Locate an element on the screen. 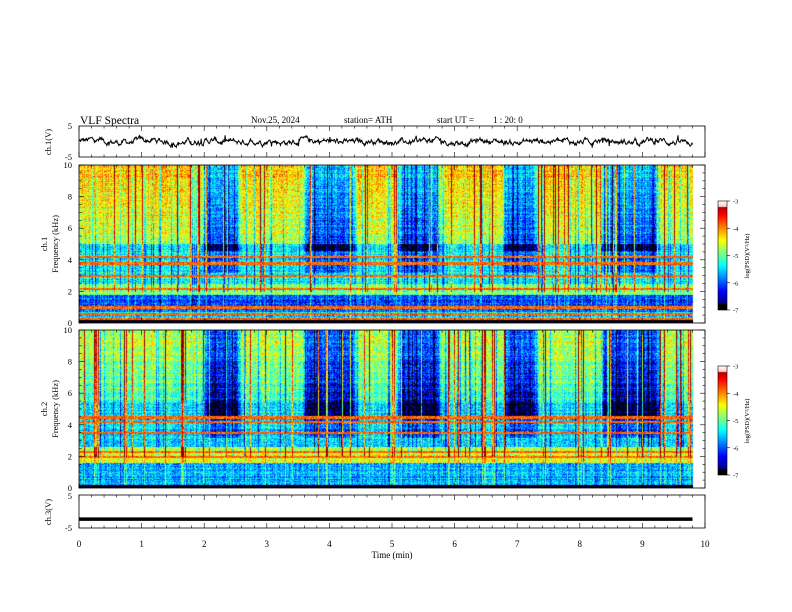 Image resolution: width=792 pixels, height=612 pixels. ch1-colorbar: -3 -4 -5 -6 -7 log(PSD)(V²/Hz) is located at coordinates (734, 257).